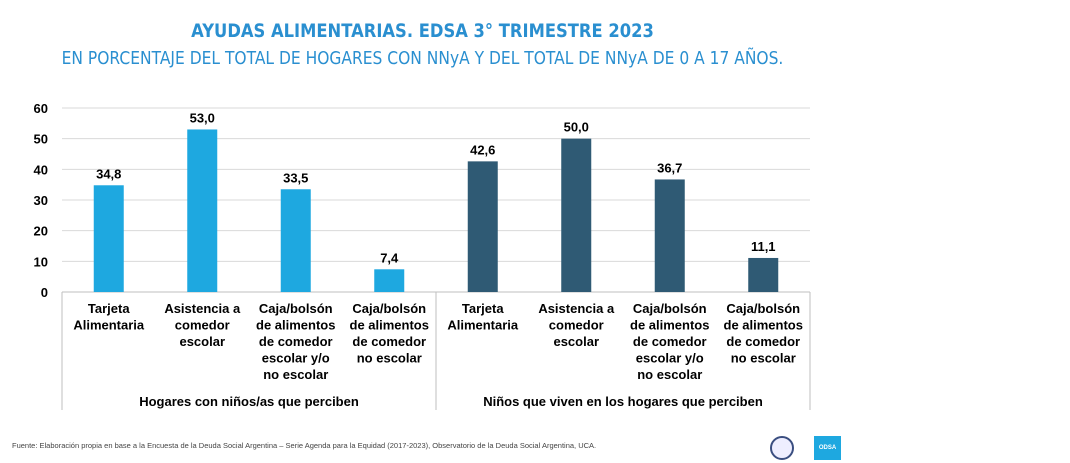  What do you see at coordinates (295, 177) in the screenshot?
I see `data-label: 33,5` at bounding box center [295, 177].